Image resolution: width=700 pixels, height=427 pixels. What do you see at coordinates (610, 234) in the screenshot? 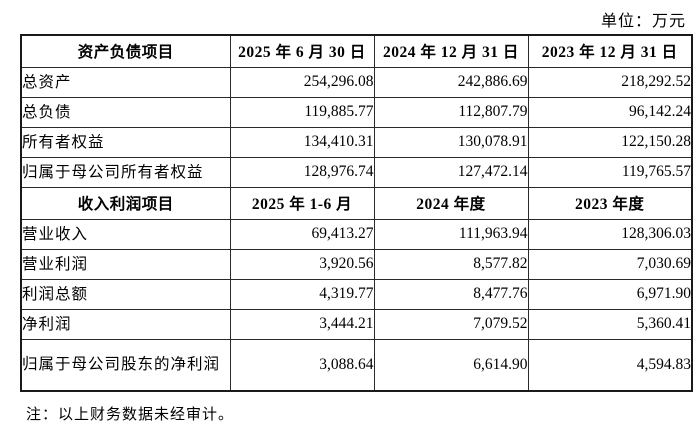
I see `cell-value: 128,306.03` at bounding box center [610, 234].